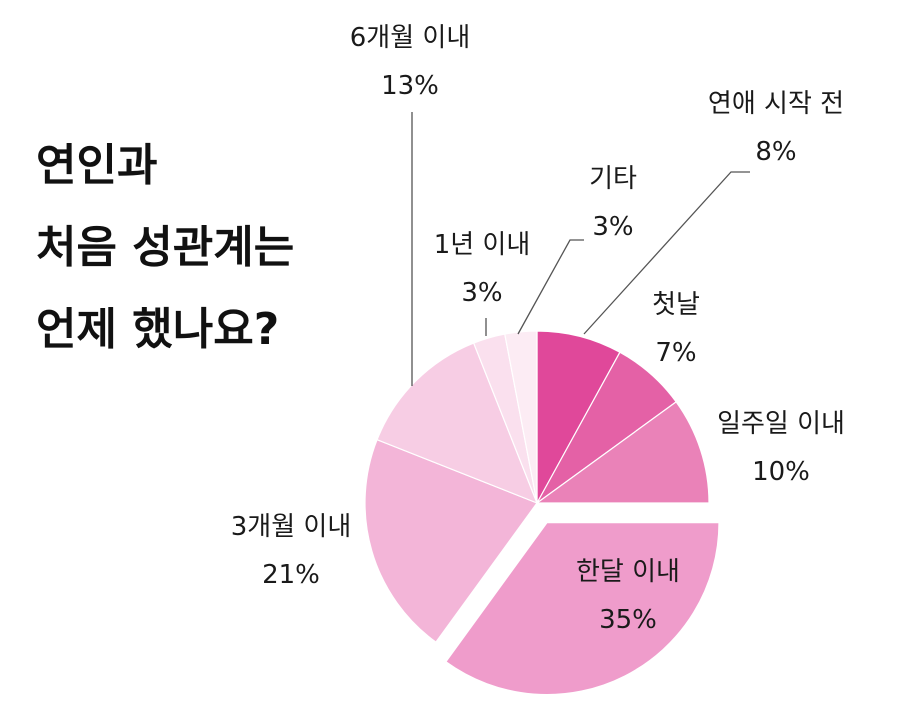 The width and height of the screenshot is (900, 722). I want to click on slice-value-within-3-months: 21%, so click(291, 575).